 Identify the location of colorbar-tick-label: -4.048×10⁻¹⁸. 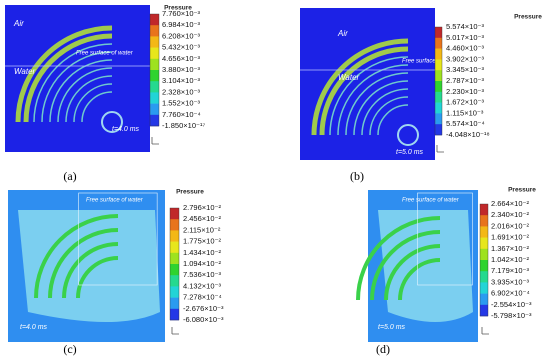
(468, 134).